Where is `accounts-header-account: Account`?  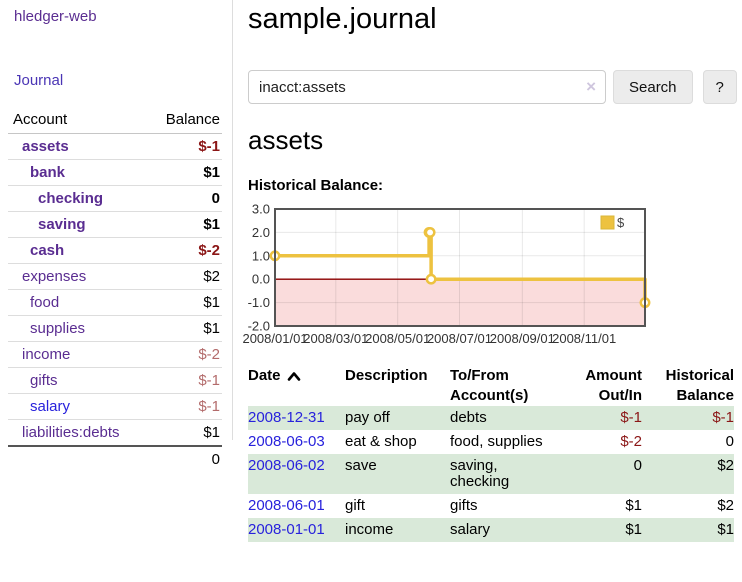
accounts-header-account: Account is located at coordinates (77, 121).